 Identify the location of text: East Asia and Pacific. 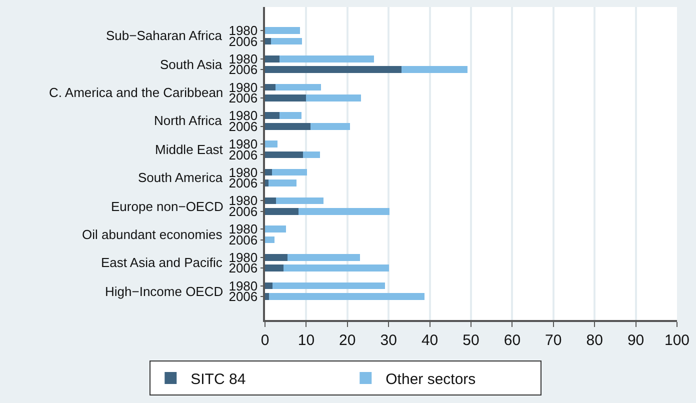
(162, 262).